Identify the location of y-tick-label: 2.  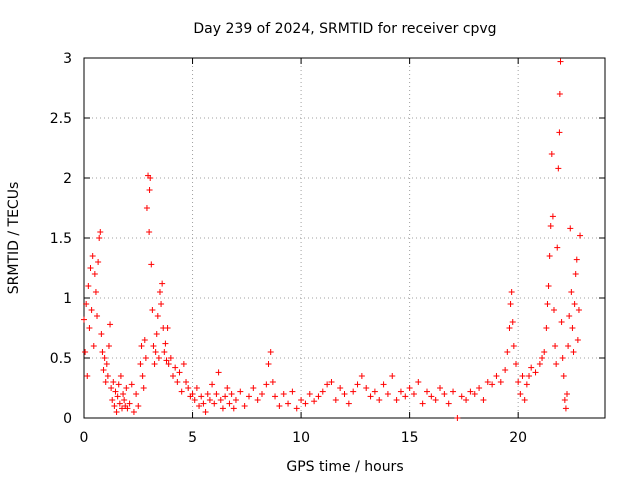
(67, 179).